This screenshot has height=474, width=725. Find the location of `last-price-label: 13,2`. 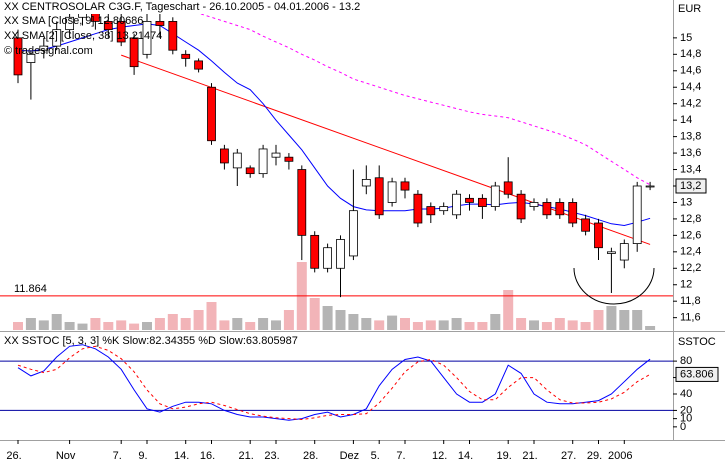

last-price-label: 13,2 is located at coordinates (690, 186).